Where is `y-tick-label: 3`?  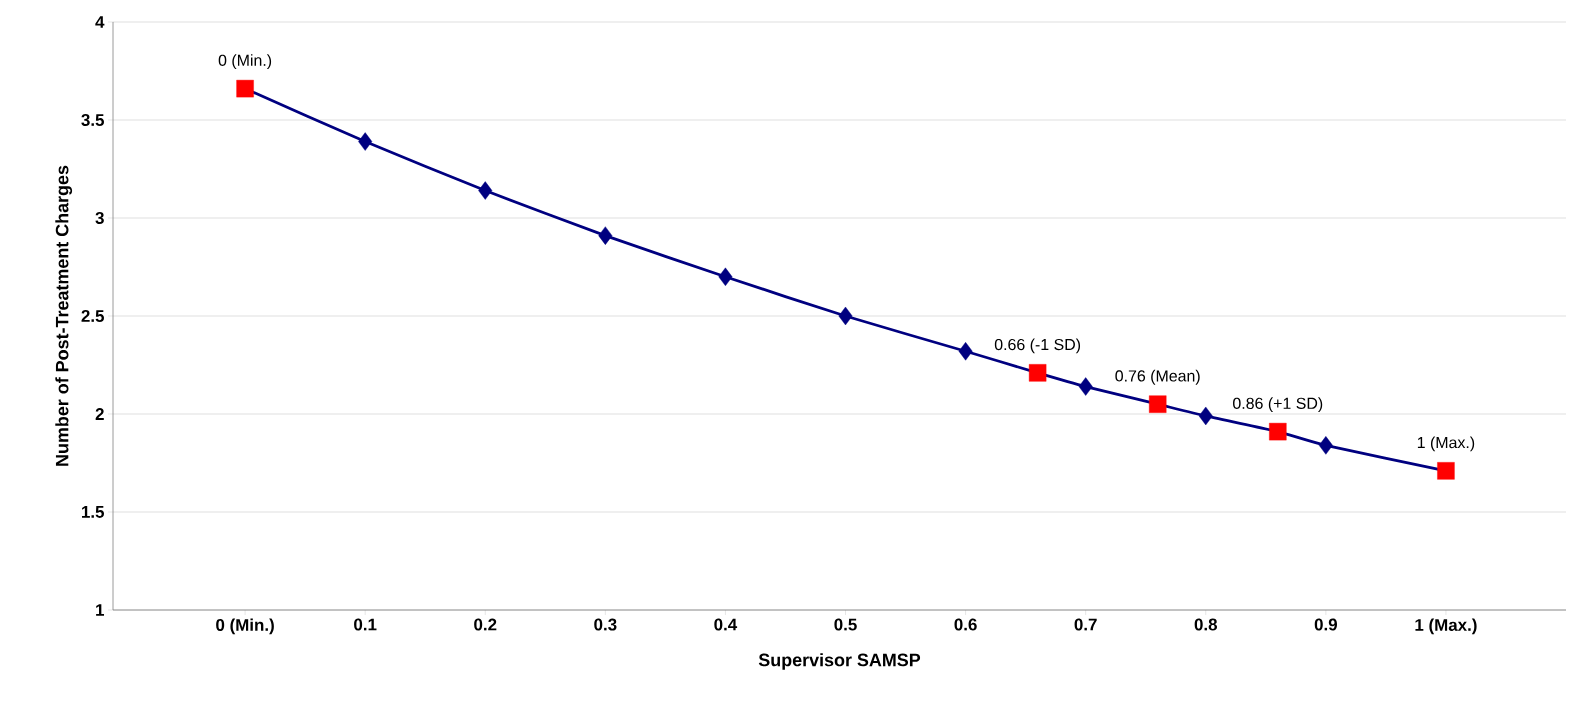 y-tick-label: 3 is located at coordinates (99, 217).